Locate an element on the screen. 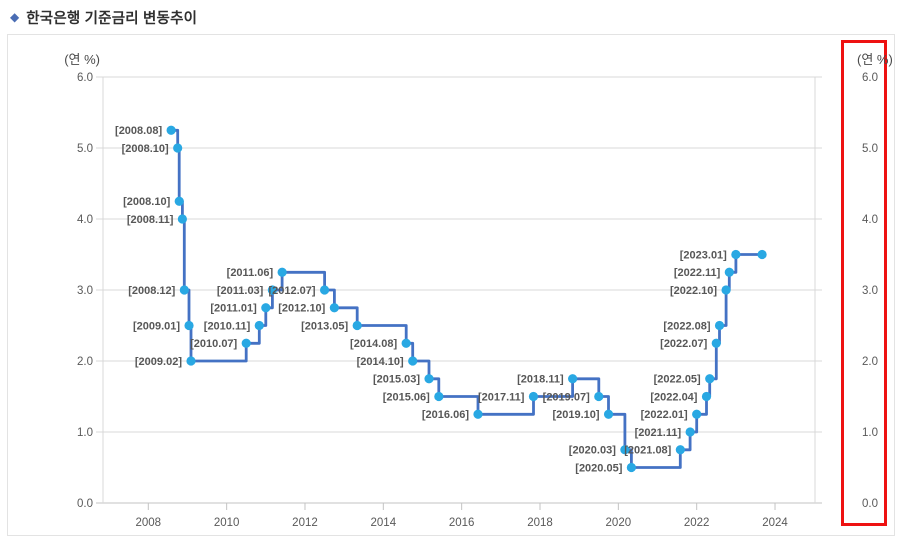 The width and height of the screenshot is (903, 544). right-axis-highlight-box is located at coordinates (864, 283).